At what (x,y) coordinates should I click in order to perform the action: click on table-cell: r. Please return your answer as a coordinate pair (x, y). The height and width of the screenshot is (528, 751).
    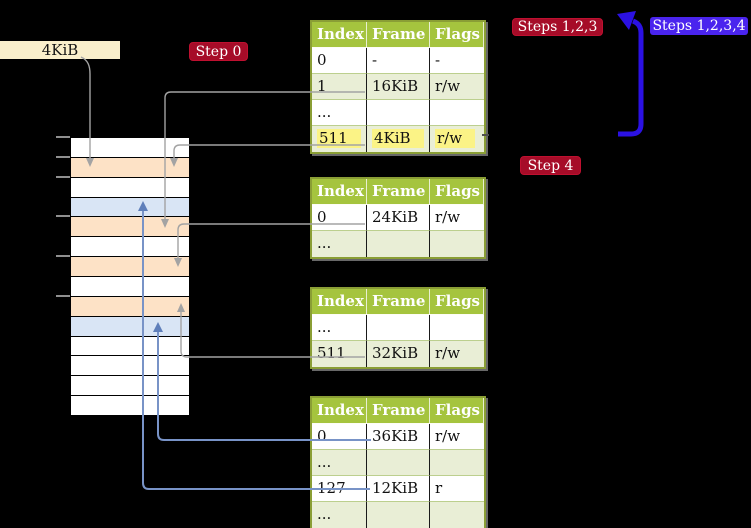
    Looking at the image, I should click on (457, 489).